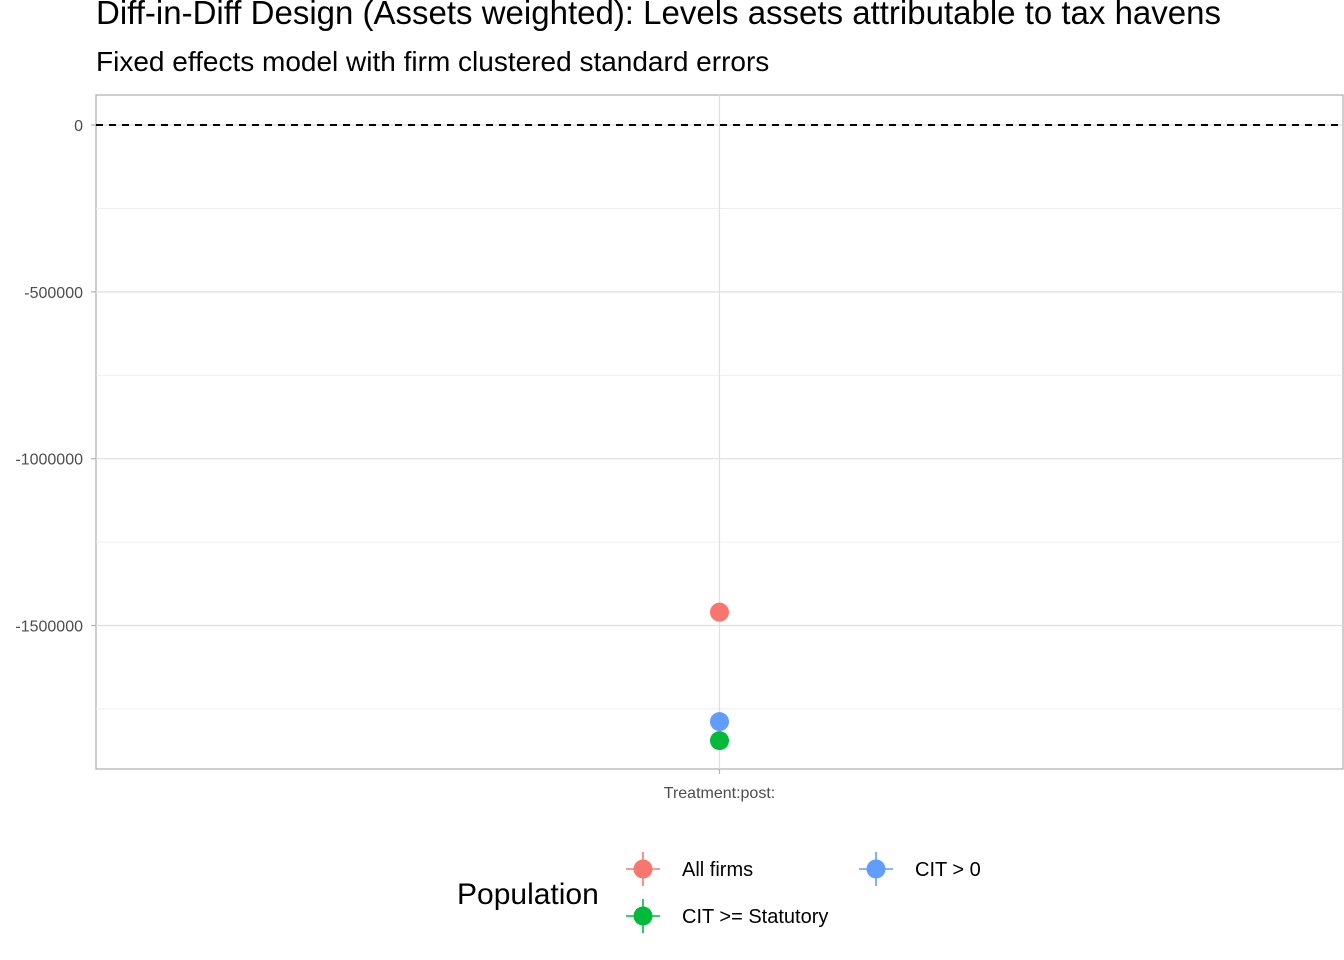 The height and width of the screenshot is (960, 1344). I want to click on y-tick-label: -1500000, so click(49, 627).